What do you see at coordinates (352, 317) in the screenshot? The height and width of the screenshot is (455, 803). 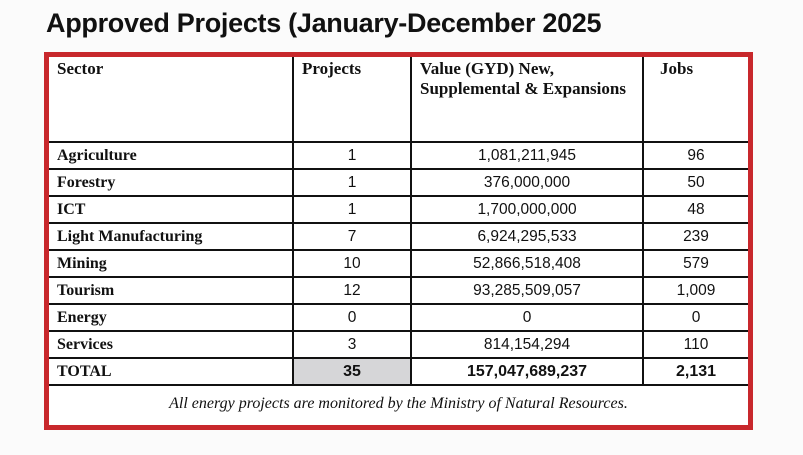 I see `projects-cell: 0` at bounding box center [352, 317].